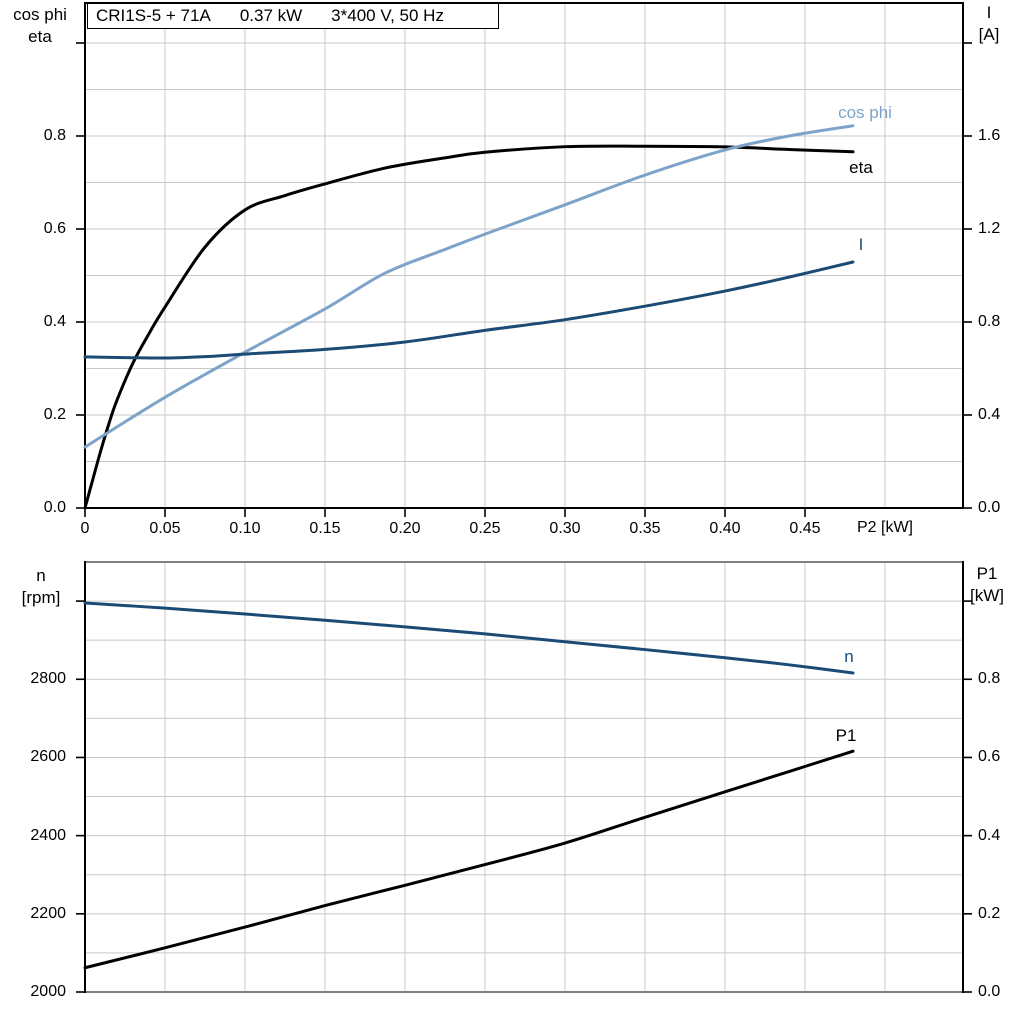 The image size is (1024, 1024). Describe the element at coordinates (989, 757) in the screenshot. I see `tick-label-right: 0.6` at that location.